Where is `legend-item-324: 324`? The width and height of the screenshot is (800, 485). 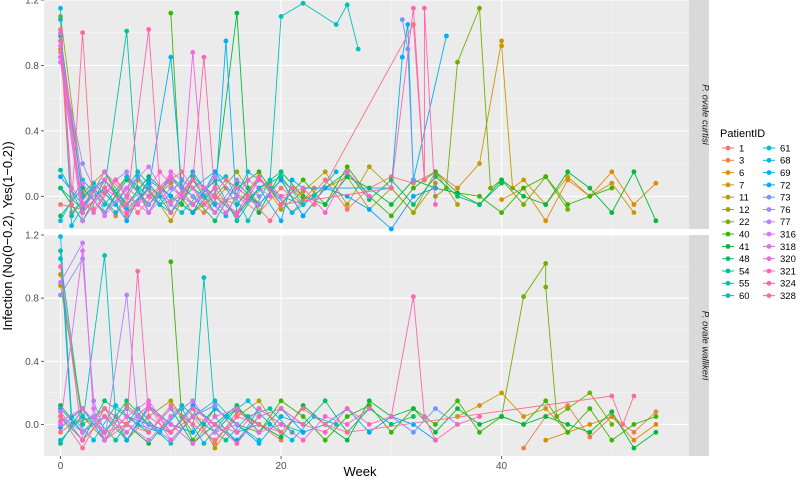 legend-item-324: 324 is located at coordinates (779, 284).